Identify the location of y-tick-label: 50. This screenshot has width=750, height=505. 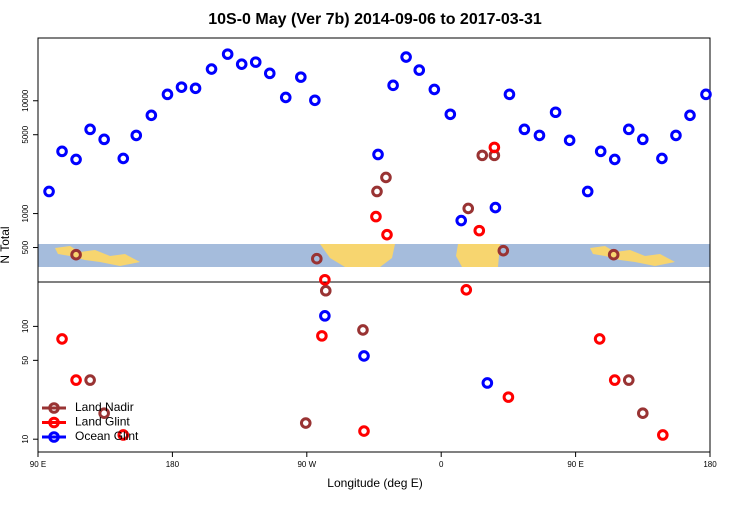
(25, 359).